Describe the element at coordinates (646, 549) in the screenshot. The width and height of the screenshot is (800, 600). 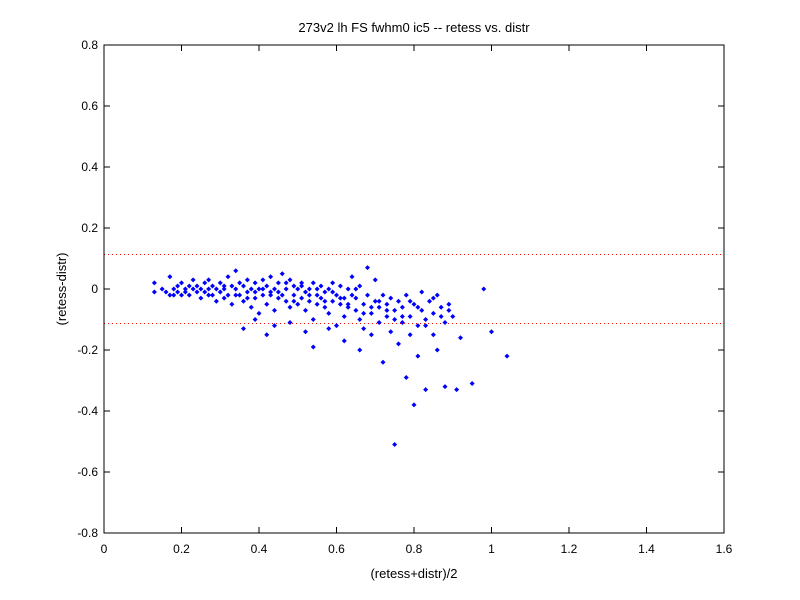
I see `x-tick-label: 1.4` at that location.